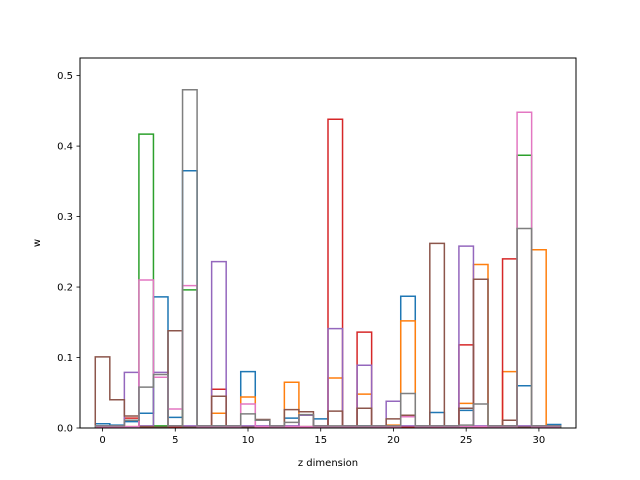 The image size is (640, 480). Describe the element at coordinates (65, 217) in the screenshot. I see `y-tick-label: 0.3` at that location.